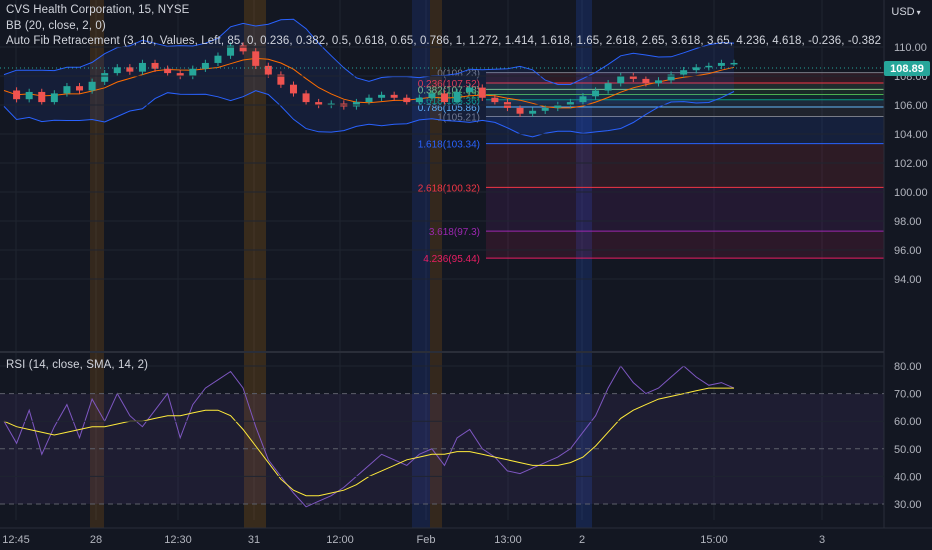 The width and height of the screenshot is (932, 550). What do you see at coordinates (458, 117) in the screenshot?
I see `fib-level-label: 1(105.21)` at bounding box center [458, 117].